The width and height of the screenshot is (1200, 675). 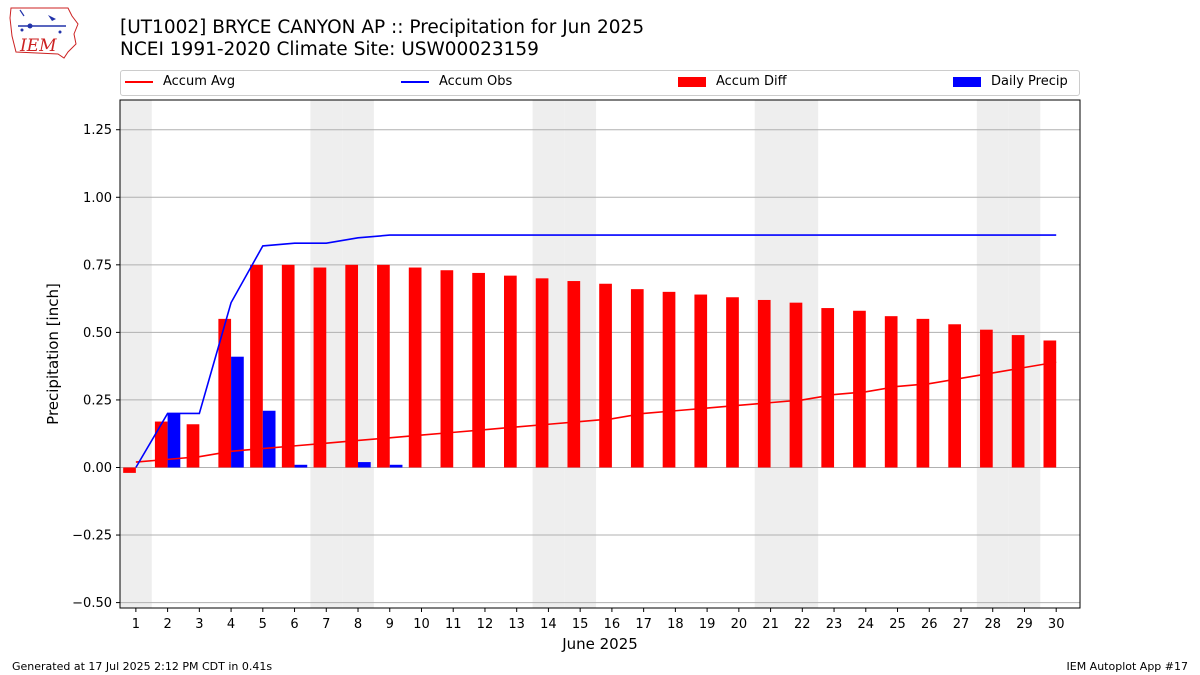 I want to click on legend-item-accum-diff: Accum Diff, so click(x=732, y=81).